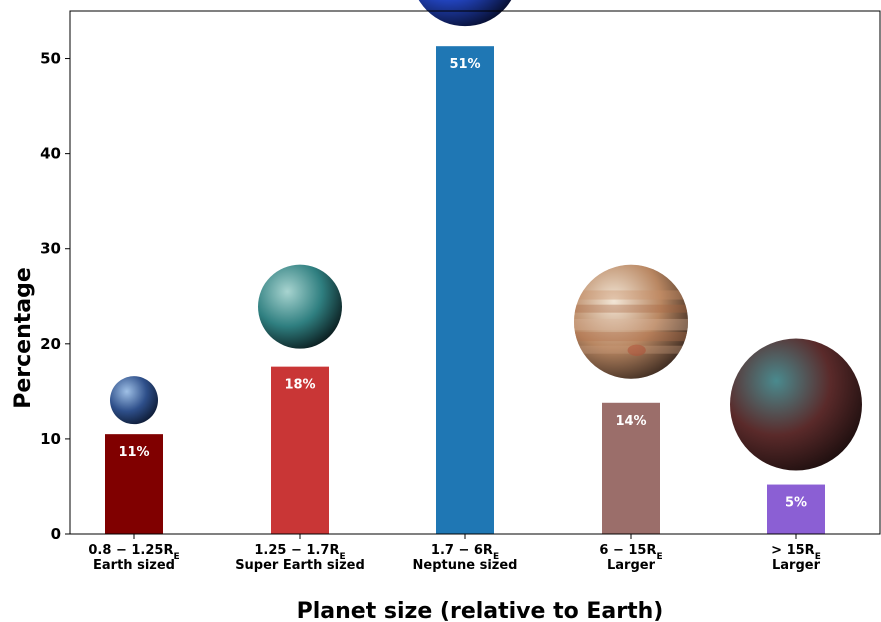 This screenshot has width=881, height=622. What do you see at coordinates (464, 64) in the screenshot?
I see `value-label-2: 51%` at bounding box center [464, 64].